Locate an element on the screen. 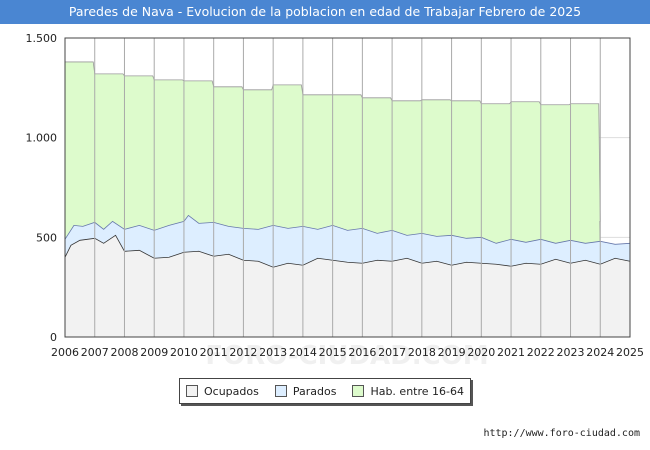 This screenshot has height=450, width=650. x-tick-label-2019: 2019 is located at coordinates (452, 352).